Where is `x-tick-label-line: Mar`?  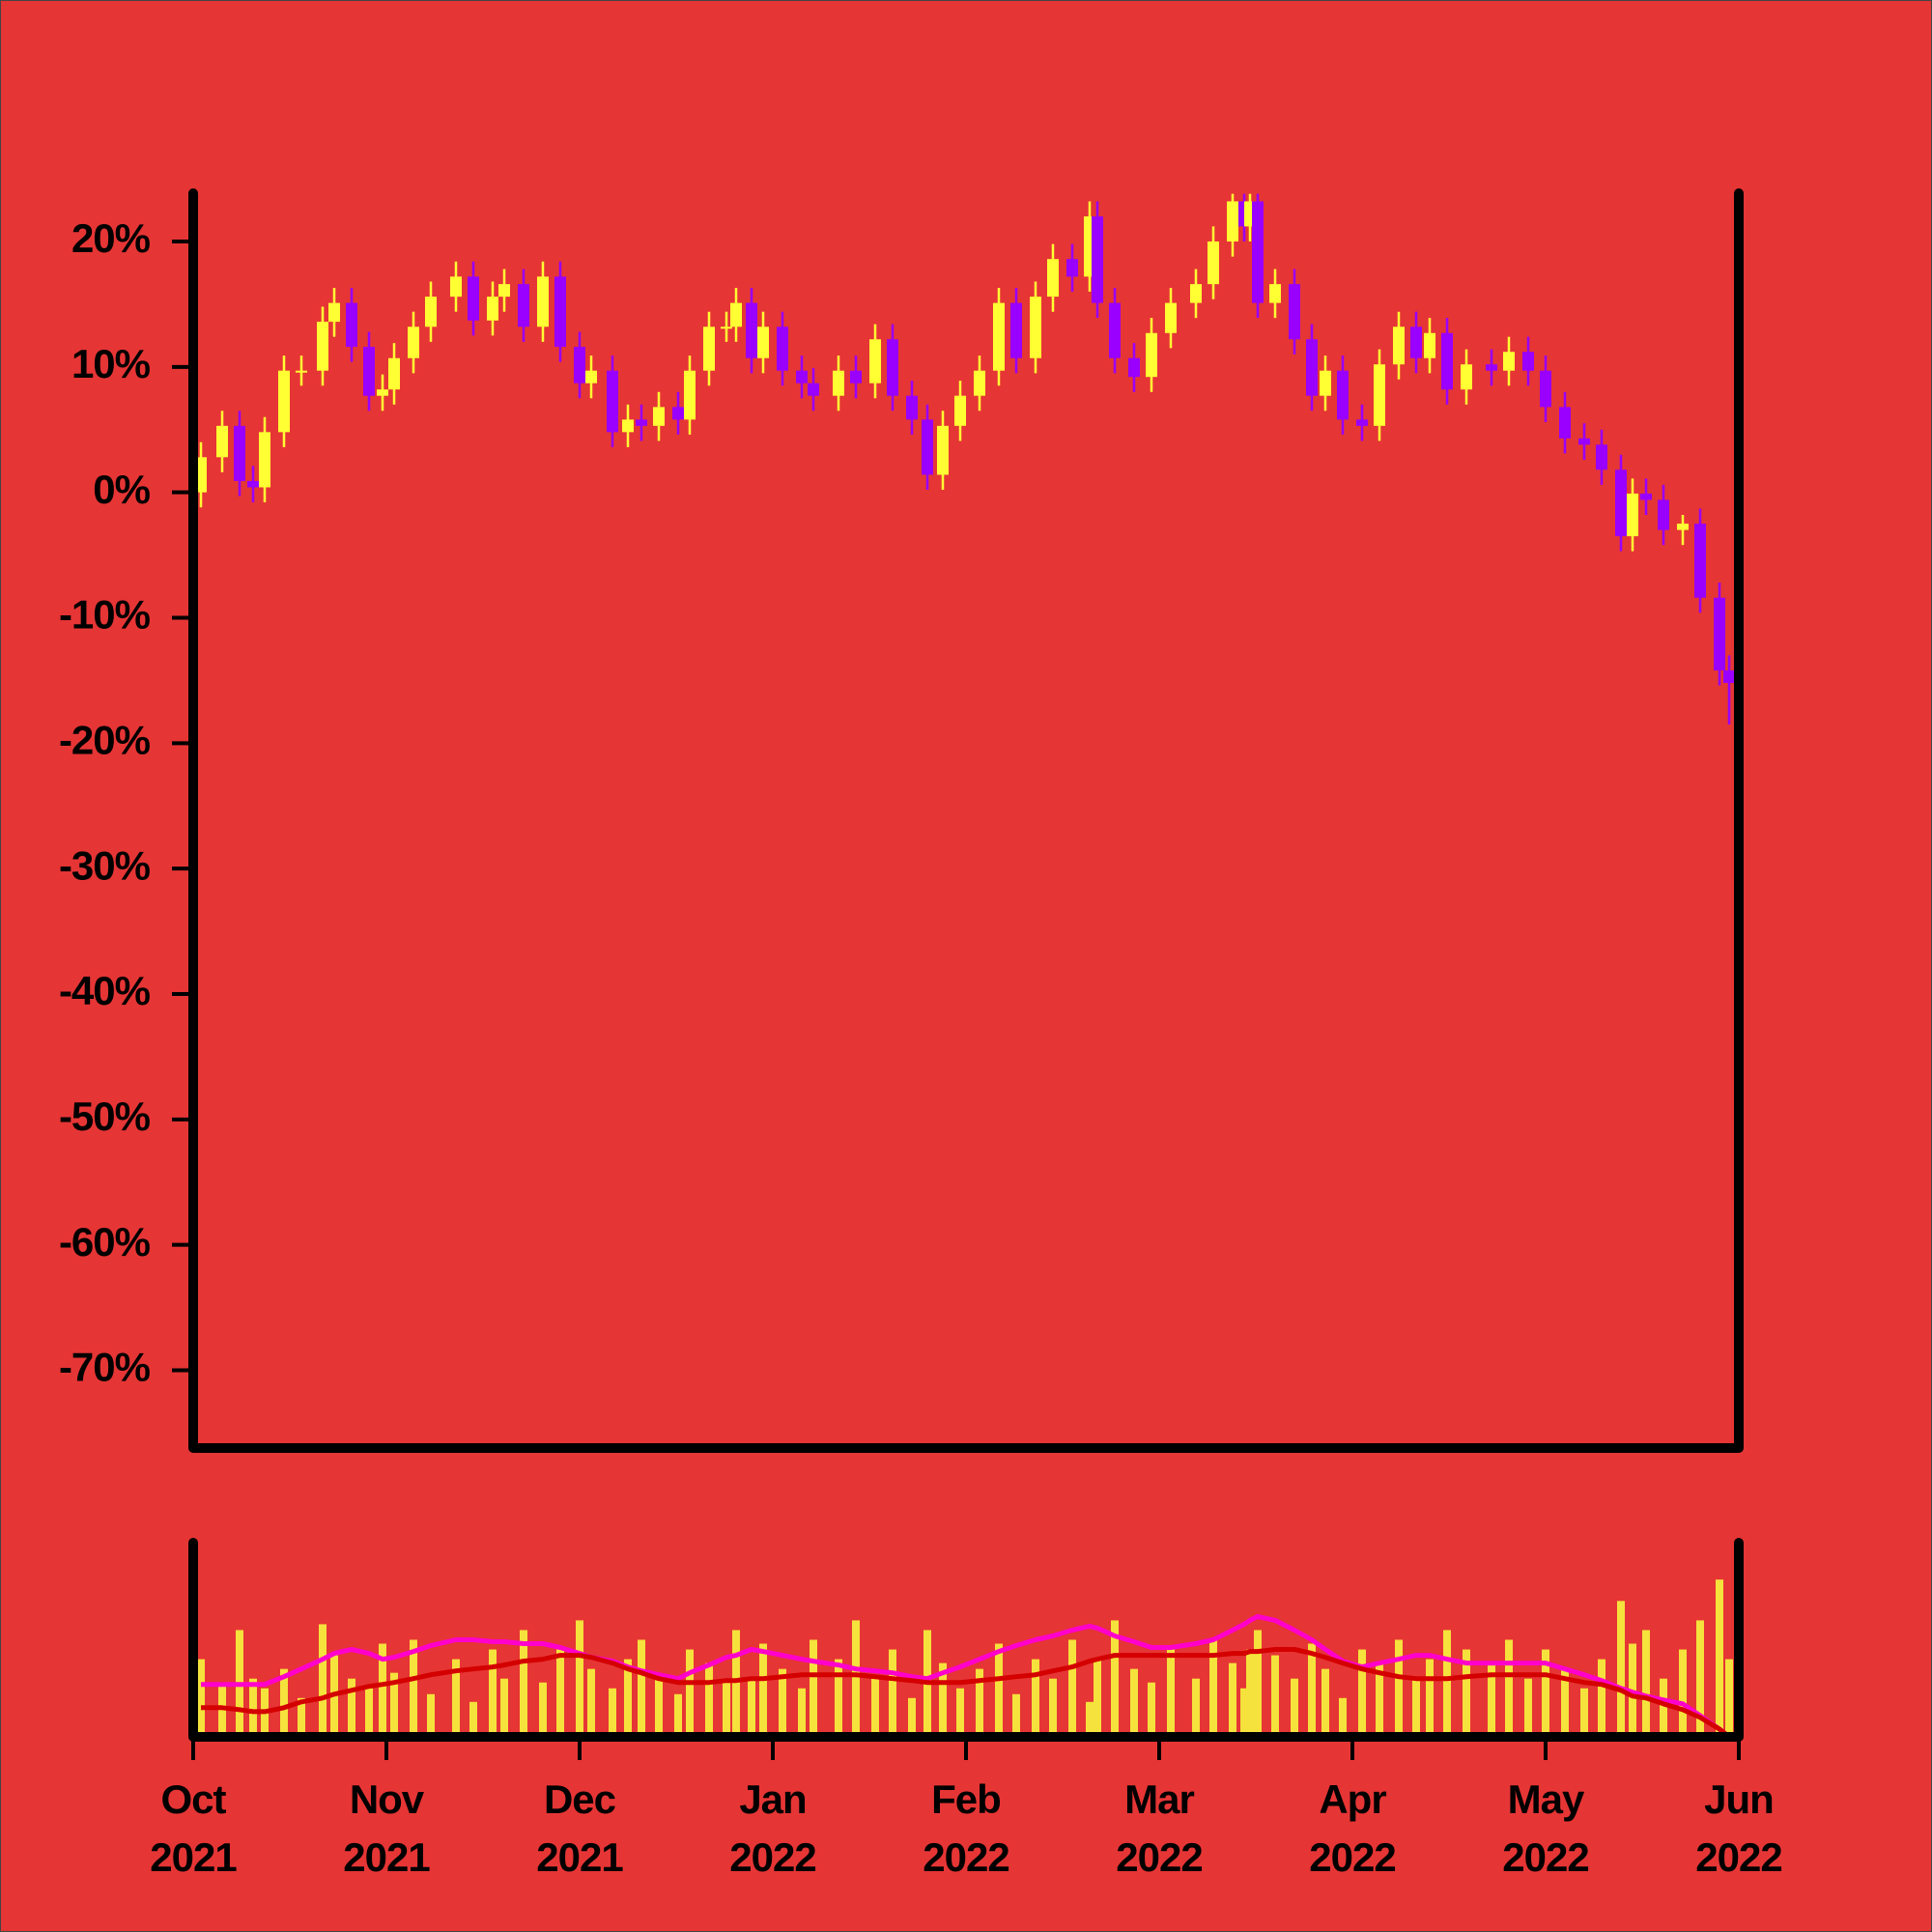
x-tick-label-line: Mar is located at coordinates (1159, 1799).